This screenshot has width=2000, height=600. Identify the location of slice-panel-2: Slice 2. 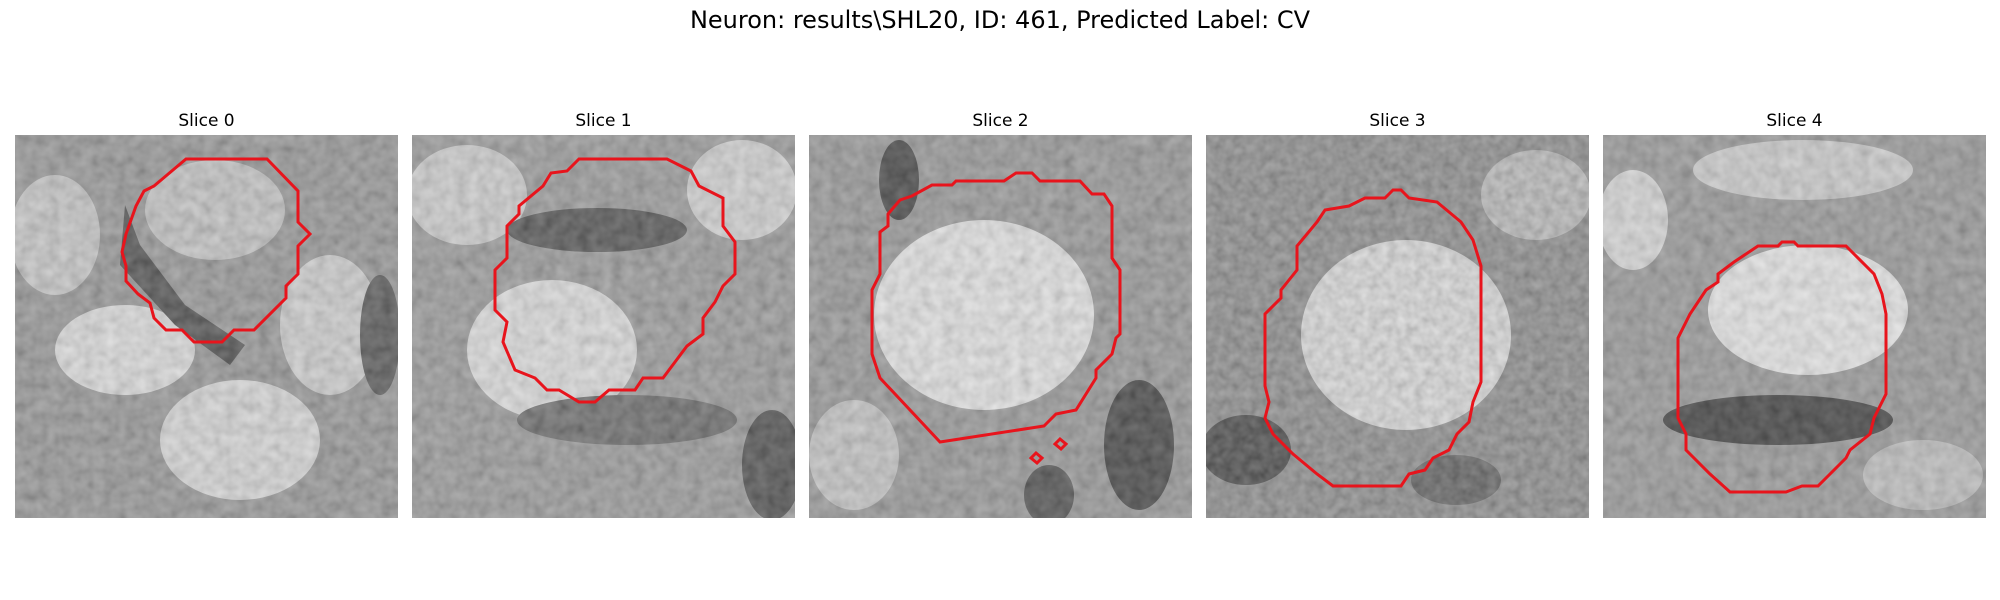
(1000, 313).